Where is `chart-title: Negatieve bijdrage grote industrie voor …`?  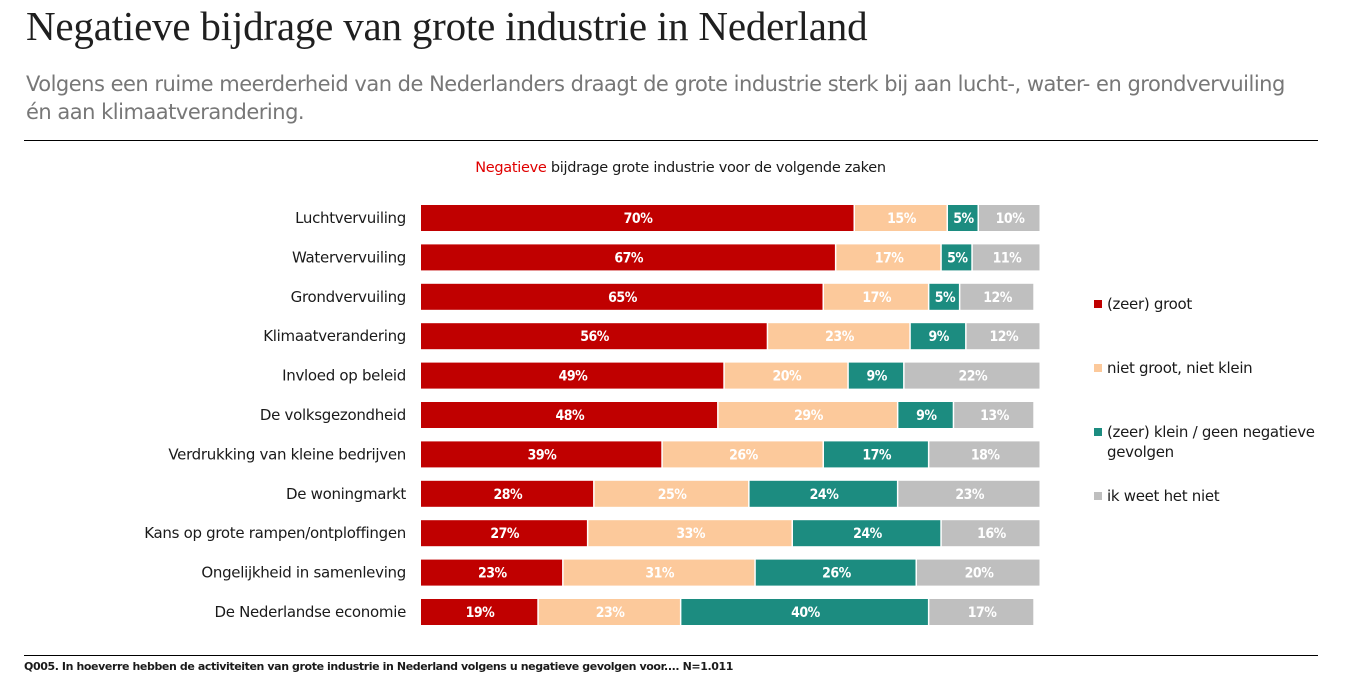 chart-title: Negatieve bijdrage grote industrie voor … is located at coordinates (680, 168).